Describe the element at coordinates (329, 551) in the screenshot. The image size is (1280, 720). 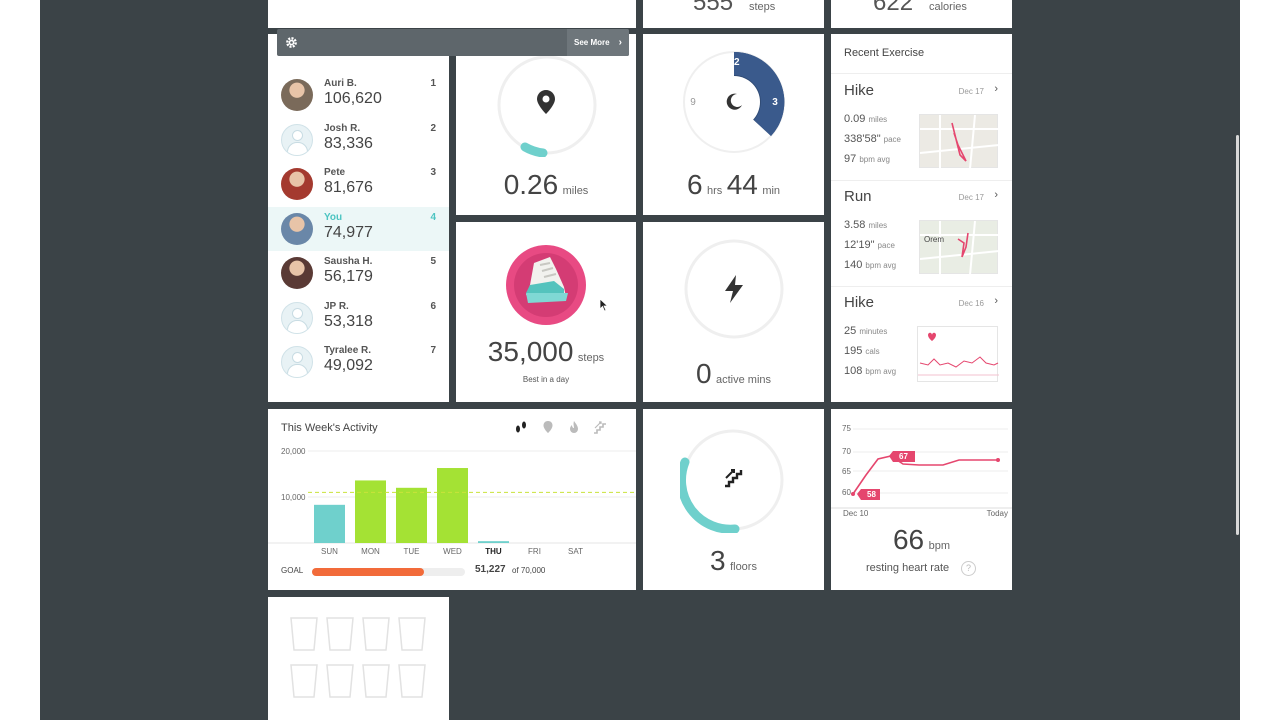
I see `x-tick-label: SUN` at that location.